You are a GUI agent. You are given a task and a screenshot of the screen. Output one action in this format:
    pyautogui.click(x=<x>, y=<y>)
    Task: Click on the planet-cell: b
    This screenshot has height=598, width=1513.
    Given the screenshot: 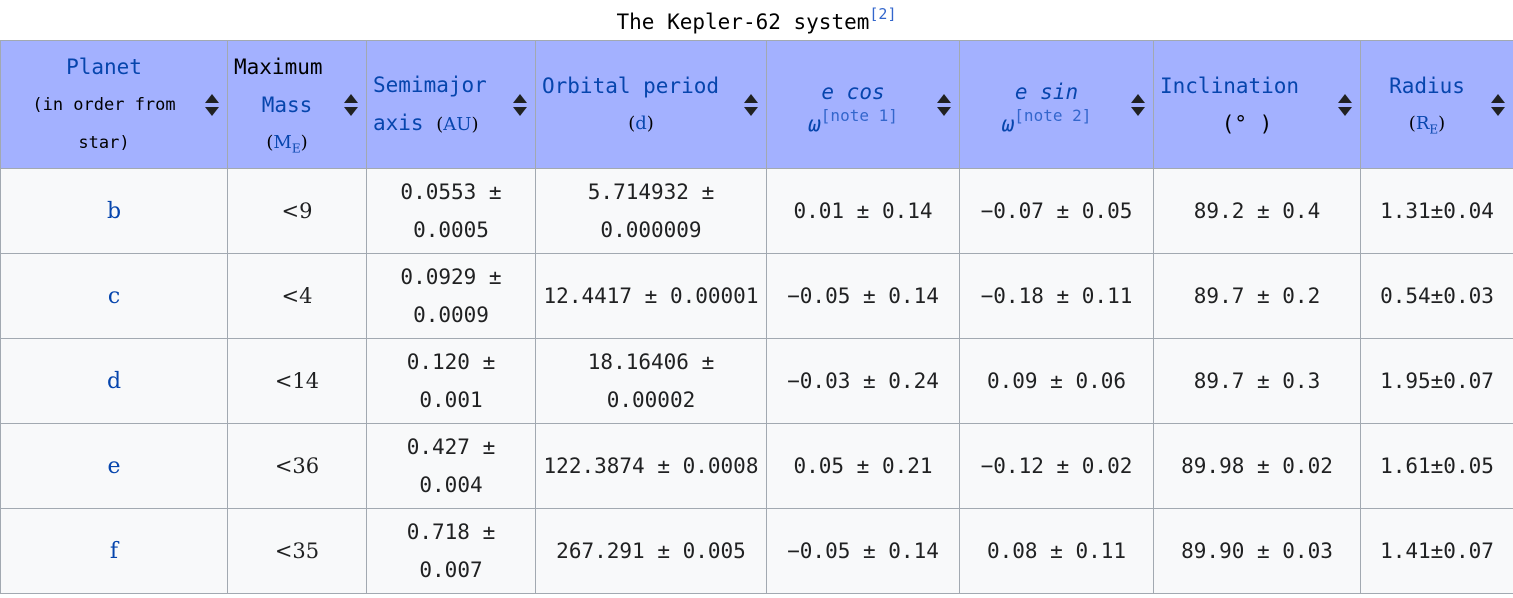 What is the action you would take?
    pyautogui.click(x=114, y=211)
    